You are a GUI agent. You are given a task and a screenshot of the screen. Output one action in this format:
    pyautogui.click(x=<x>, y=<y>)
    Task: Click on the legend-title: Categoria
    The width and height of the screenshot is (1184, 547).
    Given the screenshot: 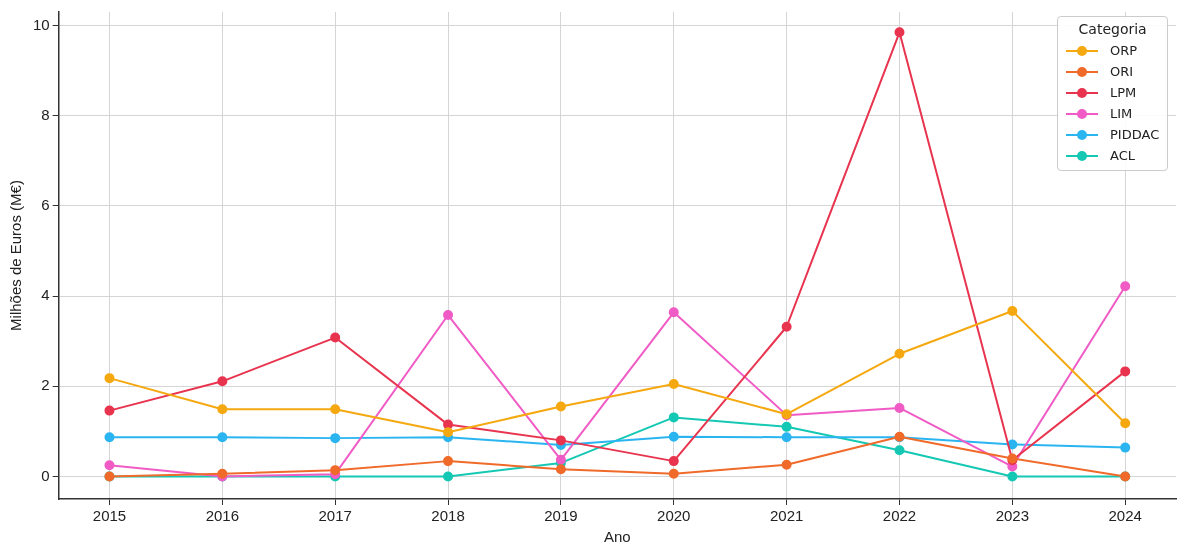 What is the action you would take?
    pyautogui.click(x=1112, y=29)
    